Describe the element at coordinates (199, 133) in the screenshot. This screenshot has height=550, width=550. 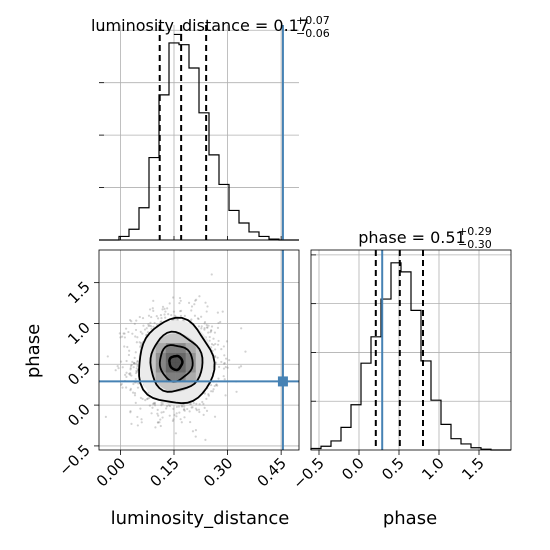
I see `luminosity-distance-histogram-panel` at that location.